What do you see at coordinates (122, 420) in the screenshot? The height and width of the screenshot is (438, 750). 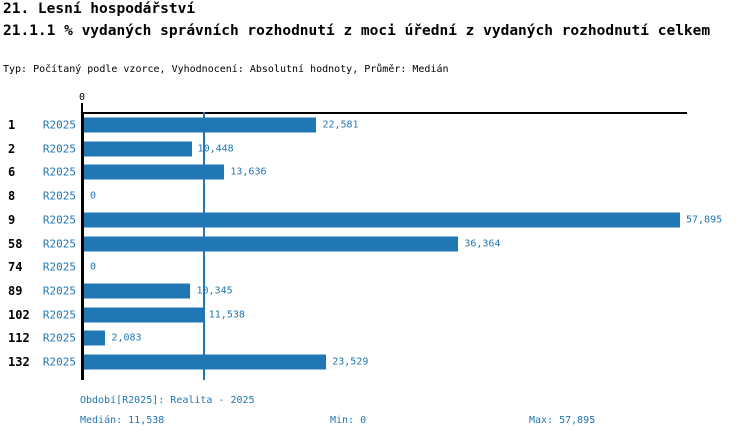 I see `median-stat: Medián: 11,538` at bounding box center [122, 420].